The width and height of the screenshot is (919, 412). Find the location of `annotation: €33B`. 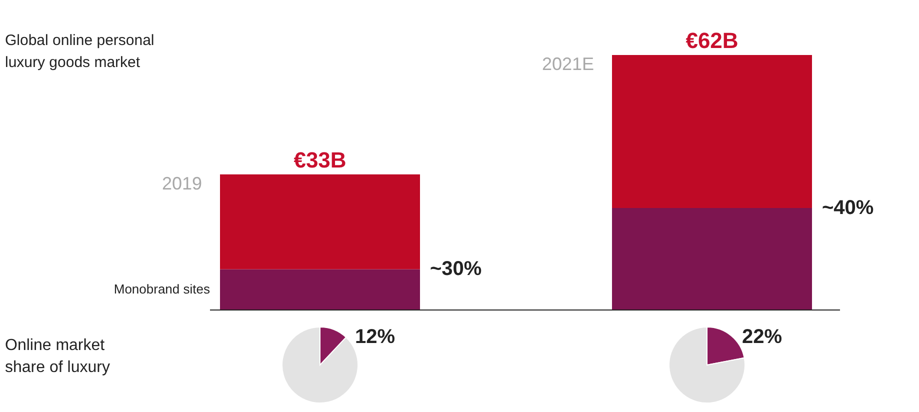

annotation: €33B is located at coordinates (320, 159).